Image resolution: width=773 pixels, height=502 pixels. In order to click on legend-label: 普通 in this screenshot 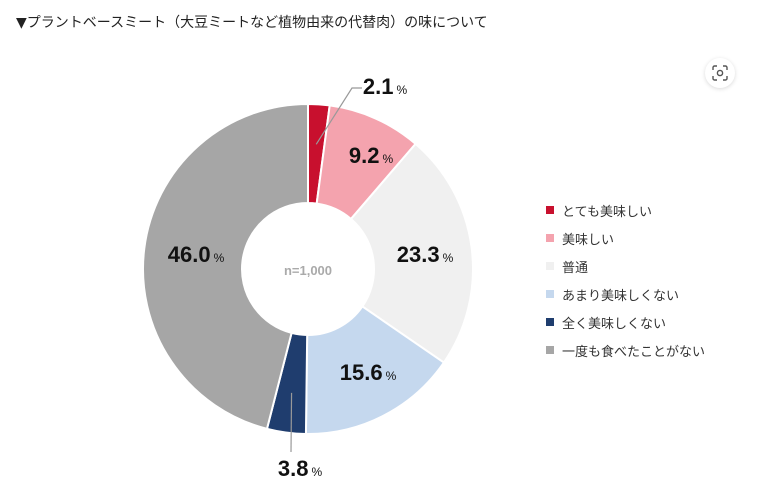, I will do `click(575, 268)`.